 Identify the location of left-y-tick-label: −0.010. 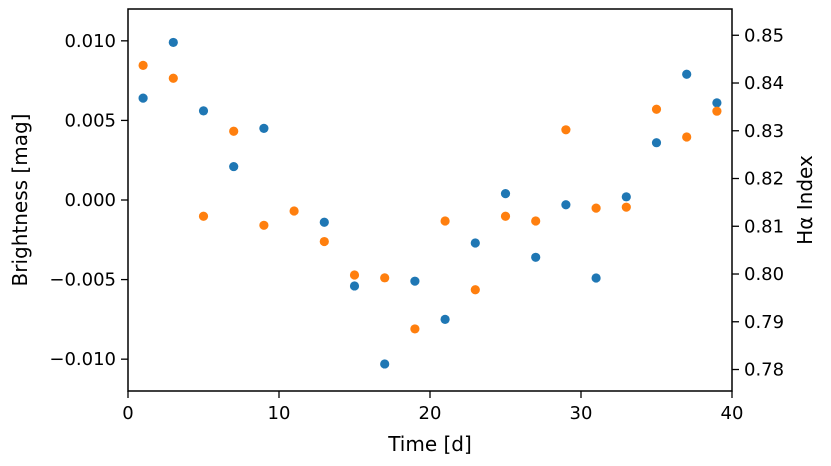
(82, 359).